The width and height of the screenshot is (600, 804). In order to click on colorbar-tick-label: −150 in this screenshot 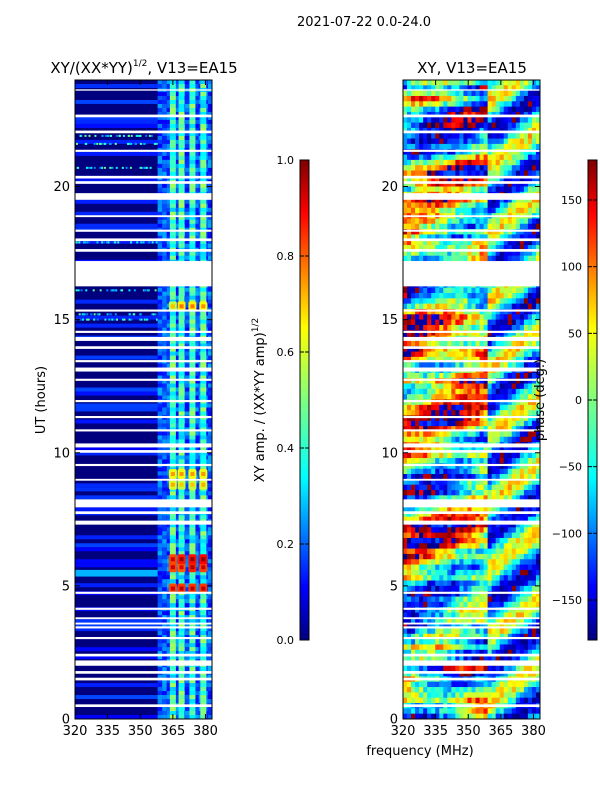, I will do `click(567, 600)`.